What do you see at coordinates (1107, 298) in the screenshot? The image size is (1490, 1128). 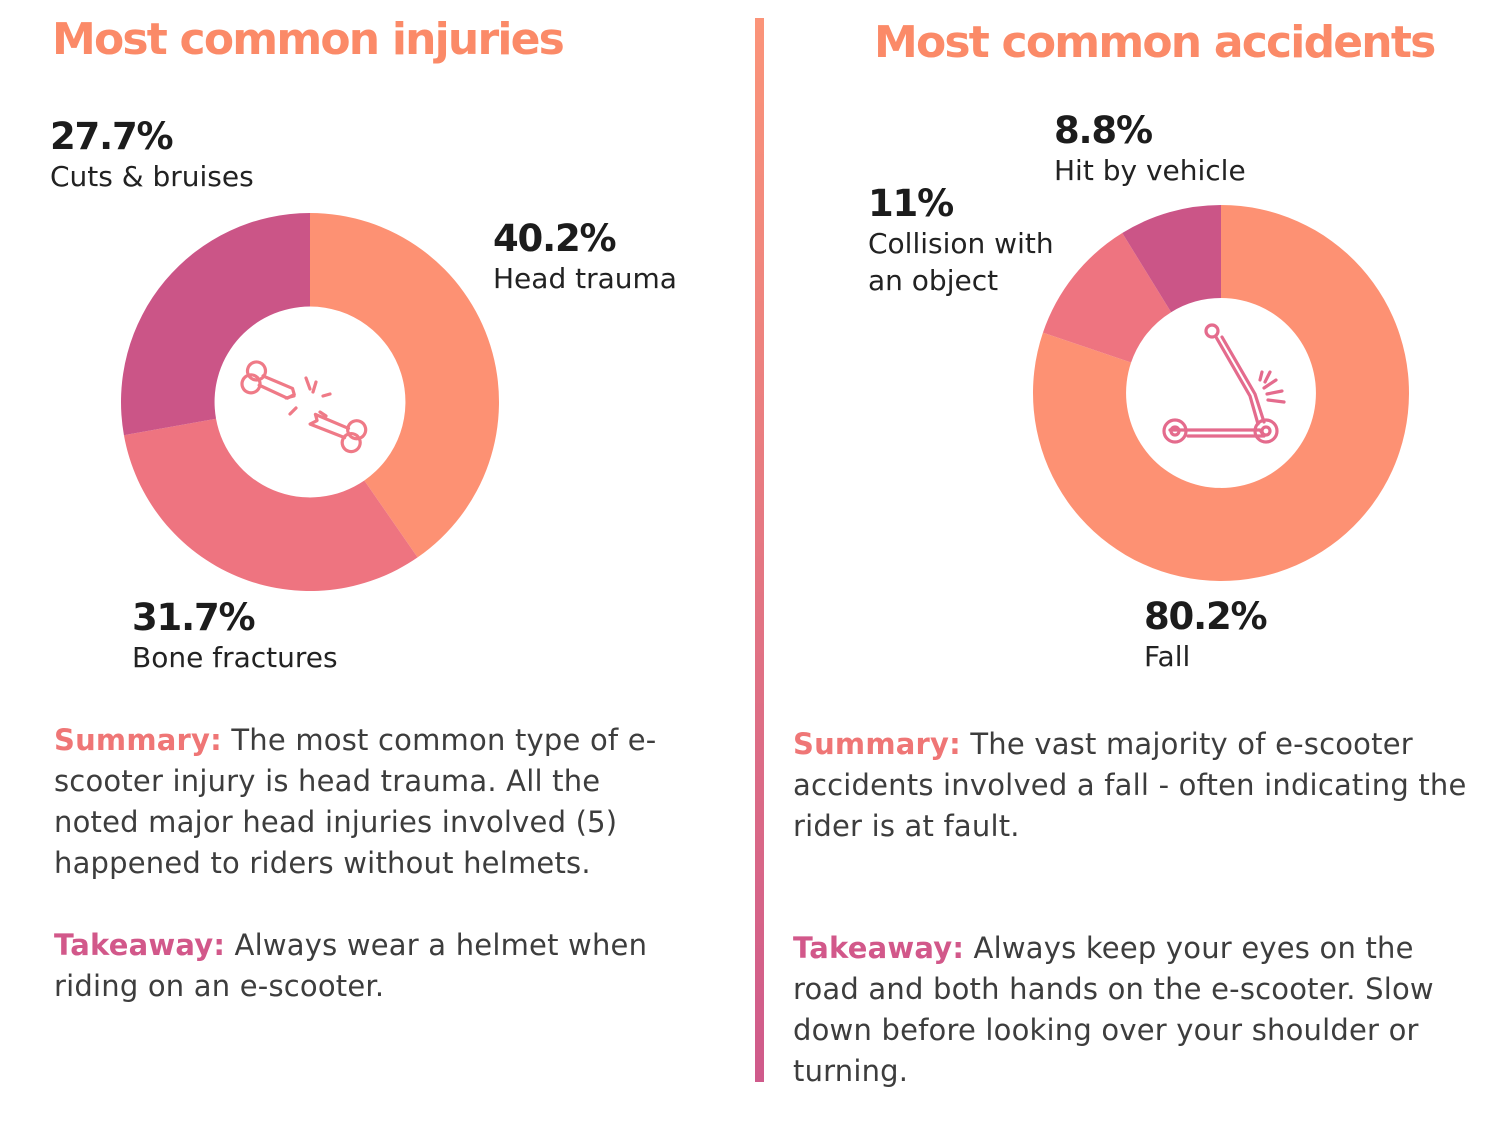 I see `slice-collision-with-an-object` at bounding box center [1107, 298].